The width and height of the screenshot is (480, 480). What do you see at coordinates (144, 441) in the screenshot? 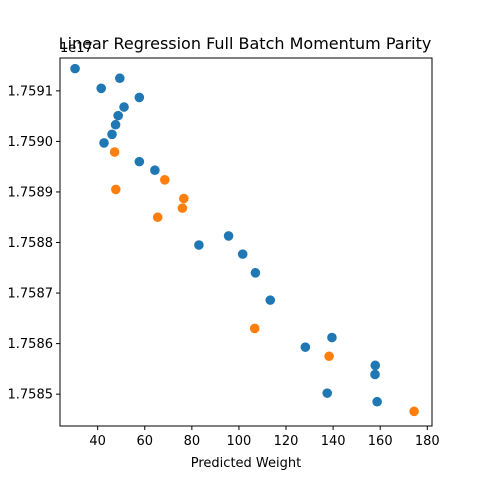
I see `x-tick-label: 60` at bounding box center [144, 441].